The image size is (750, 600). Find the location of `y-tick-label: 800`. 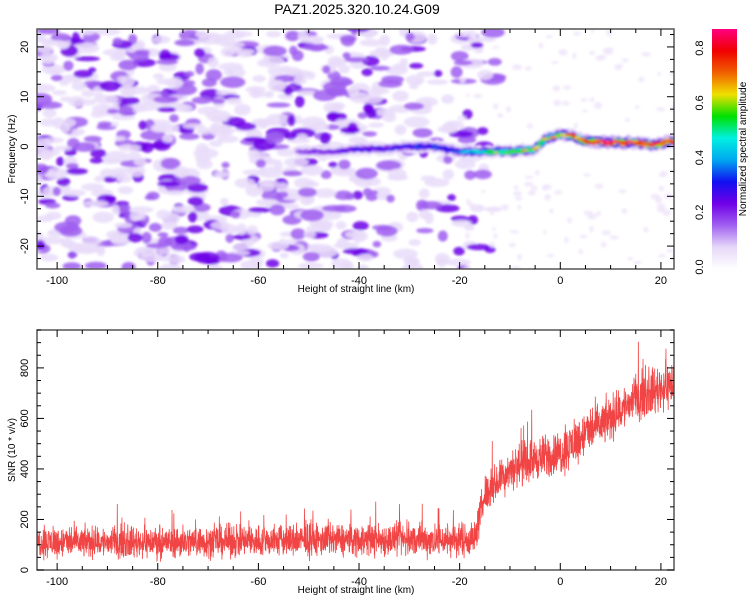

y-tick-label: 800 is located at coordinates (25, 368).